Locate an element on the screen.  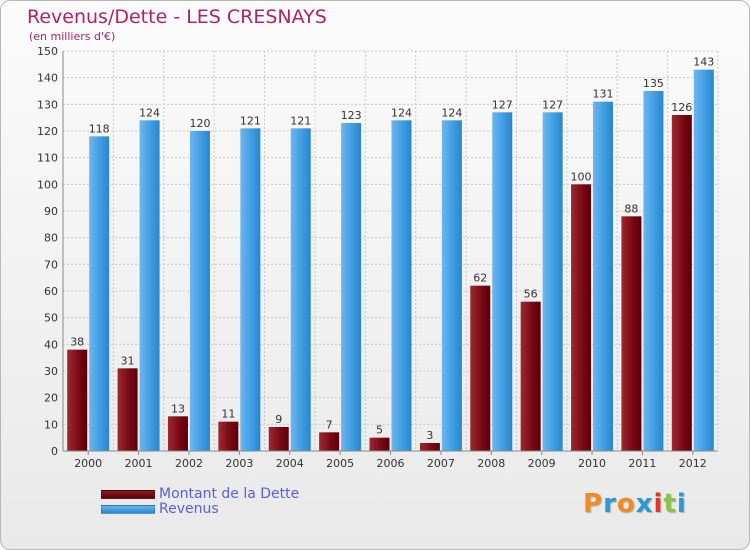
y-tick-label: 0 is located at coordinates (54, 451).